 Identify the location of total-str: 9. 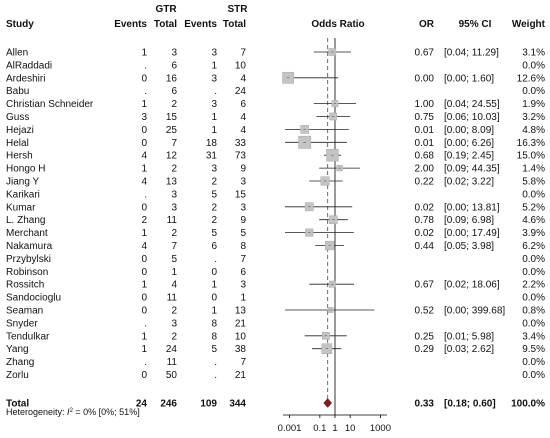
(243, 220).